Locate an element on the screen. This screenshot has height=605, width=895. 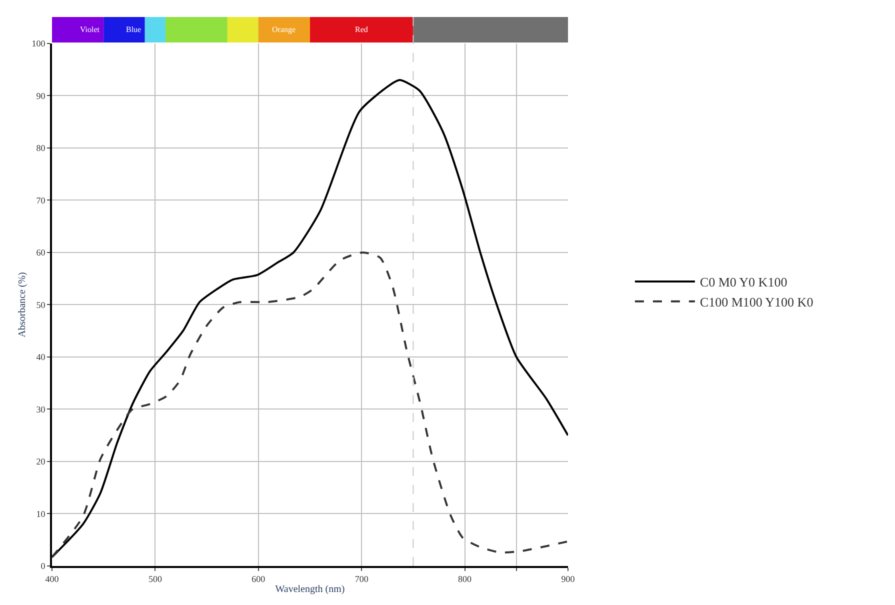
y-tick-label: 50 is located at coordinates (41, 305).